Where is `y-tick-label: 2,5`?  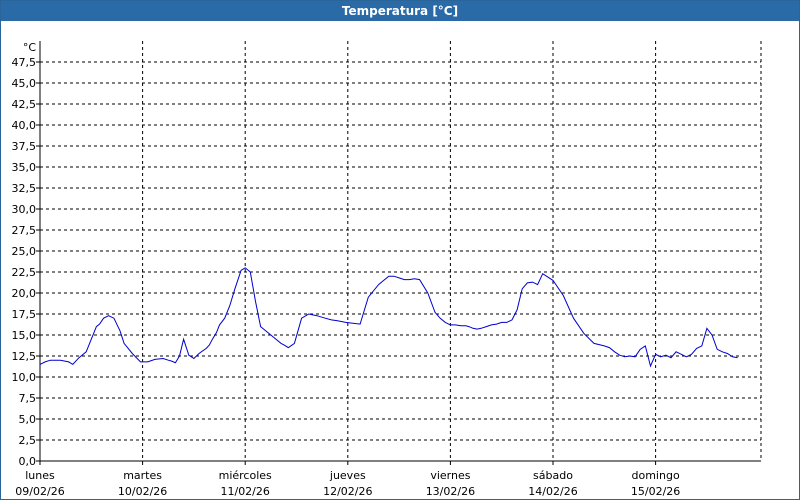 y-tick-label: 2,5 is located at coordinates (28, 440).